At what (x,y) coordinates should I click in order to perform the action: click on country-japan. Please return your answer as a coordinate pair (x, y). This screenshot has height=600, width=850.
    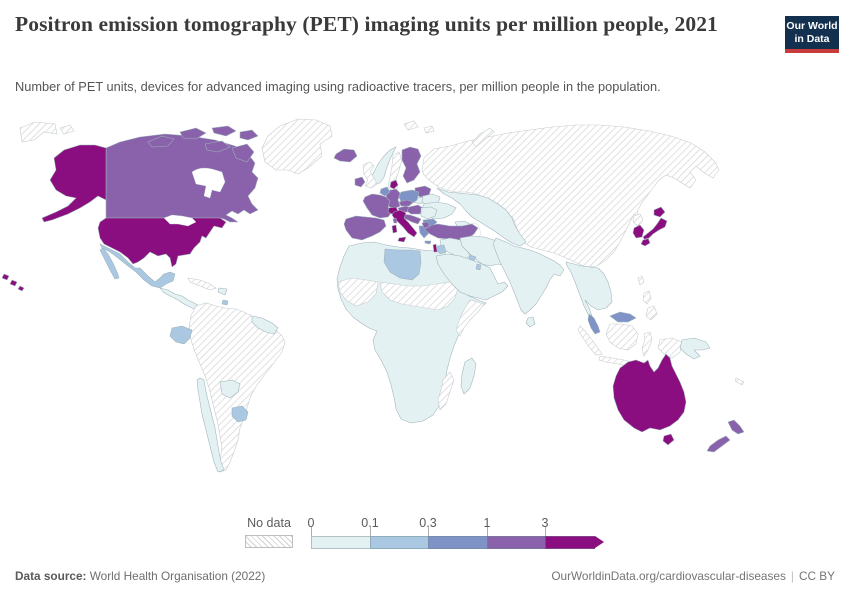
    Looking at the image, I should click on (654, 226).